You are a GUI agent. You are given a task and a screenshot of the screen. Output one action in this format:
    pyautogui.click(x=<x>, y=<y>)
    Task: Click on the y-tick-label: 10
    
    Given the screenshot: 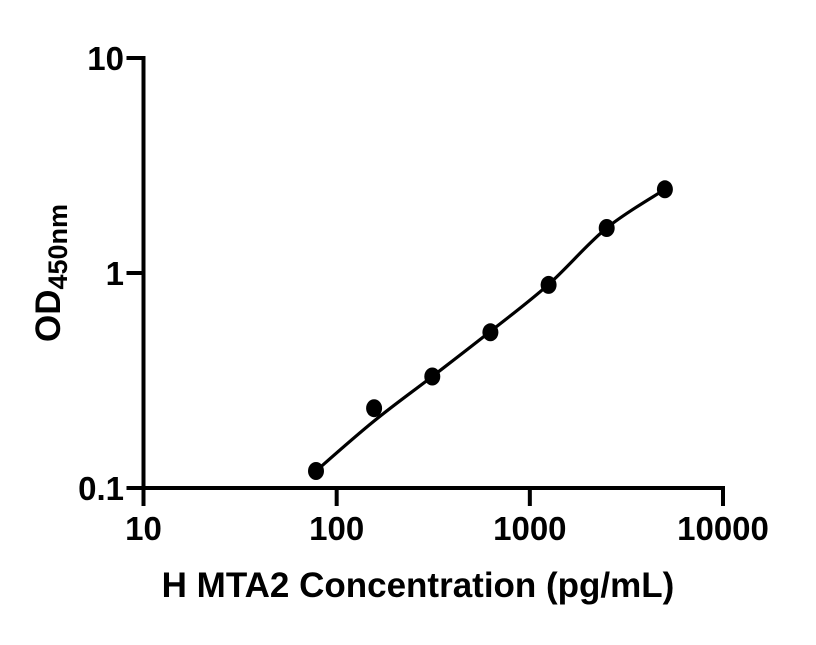 What is the action you would take?
    pyautogui.click(x=105, y=58)
    